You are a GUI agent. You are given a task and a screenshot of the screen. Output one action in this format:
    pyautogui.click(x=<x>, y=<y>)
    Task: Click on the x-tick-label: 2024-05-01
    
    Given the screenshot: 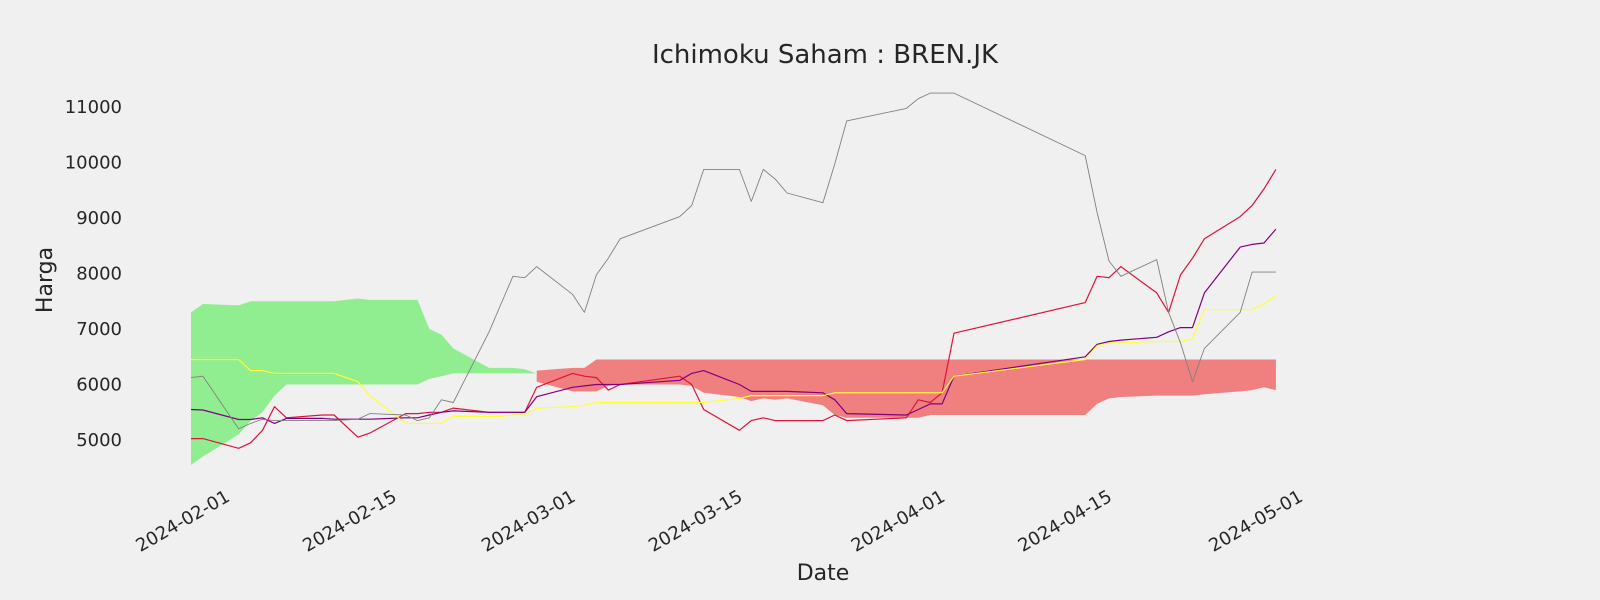 What is the action you would take?
    pyautogui.click(x=1255, y=521)
    